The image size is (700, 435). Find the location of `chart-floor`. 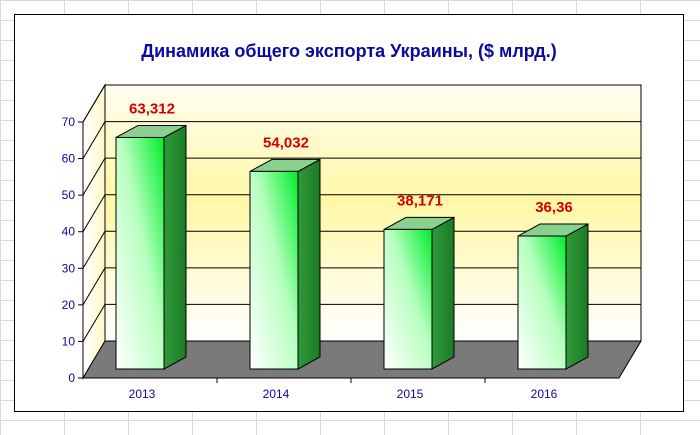

chart-floor is located at coordinates (362, 359).